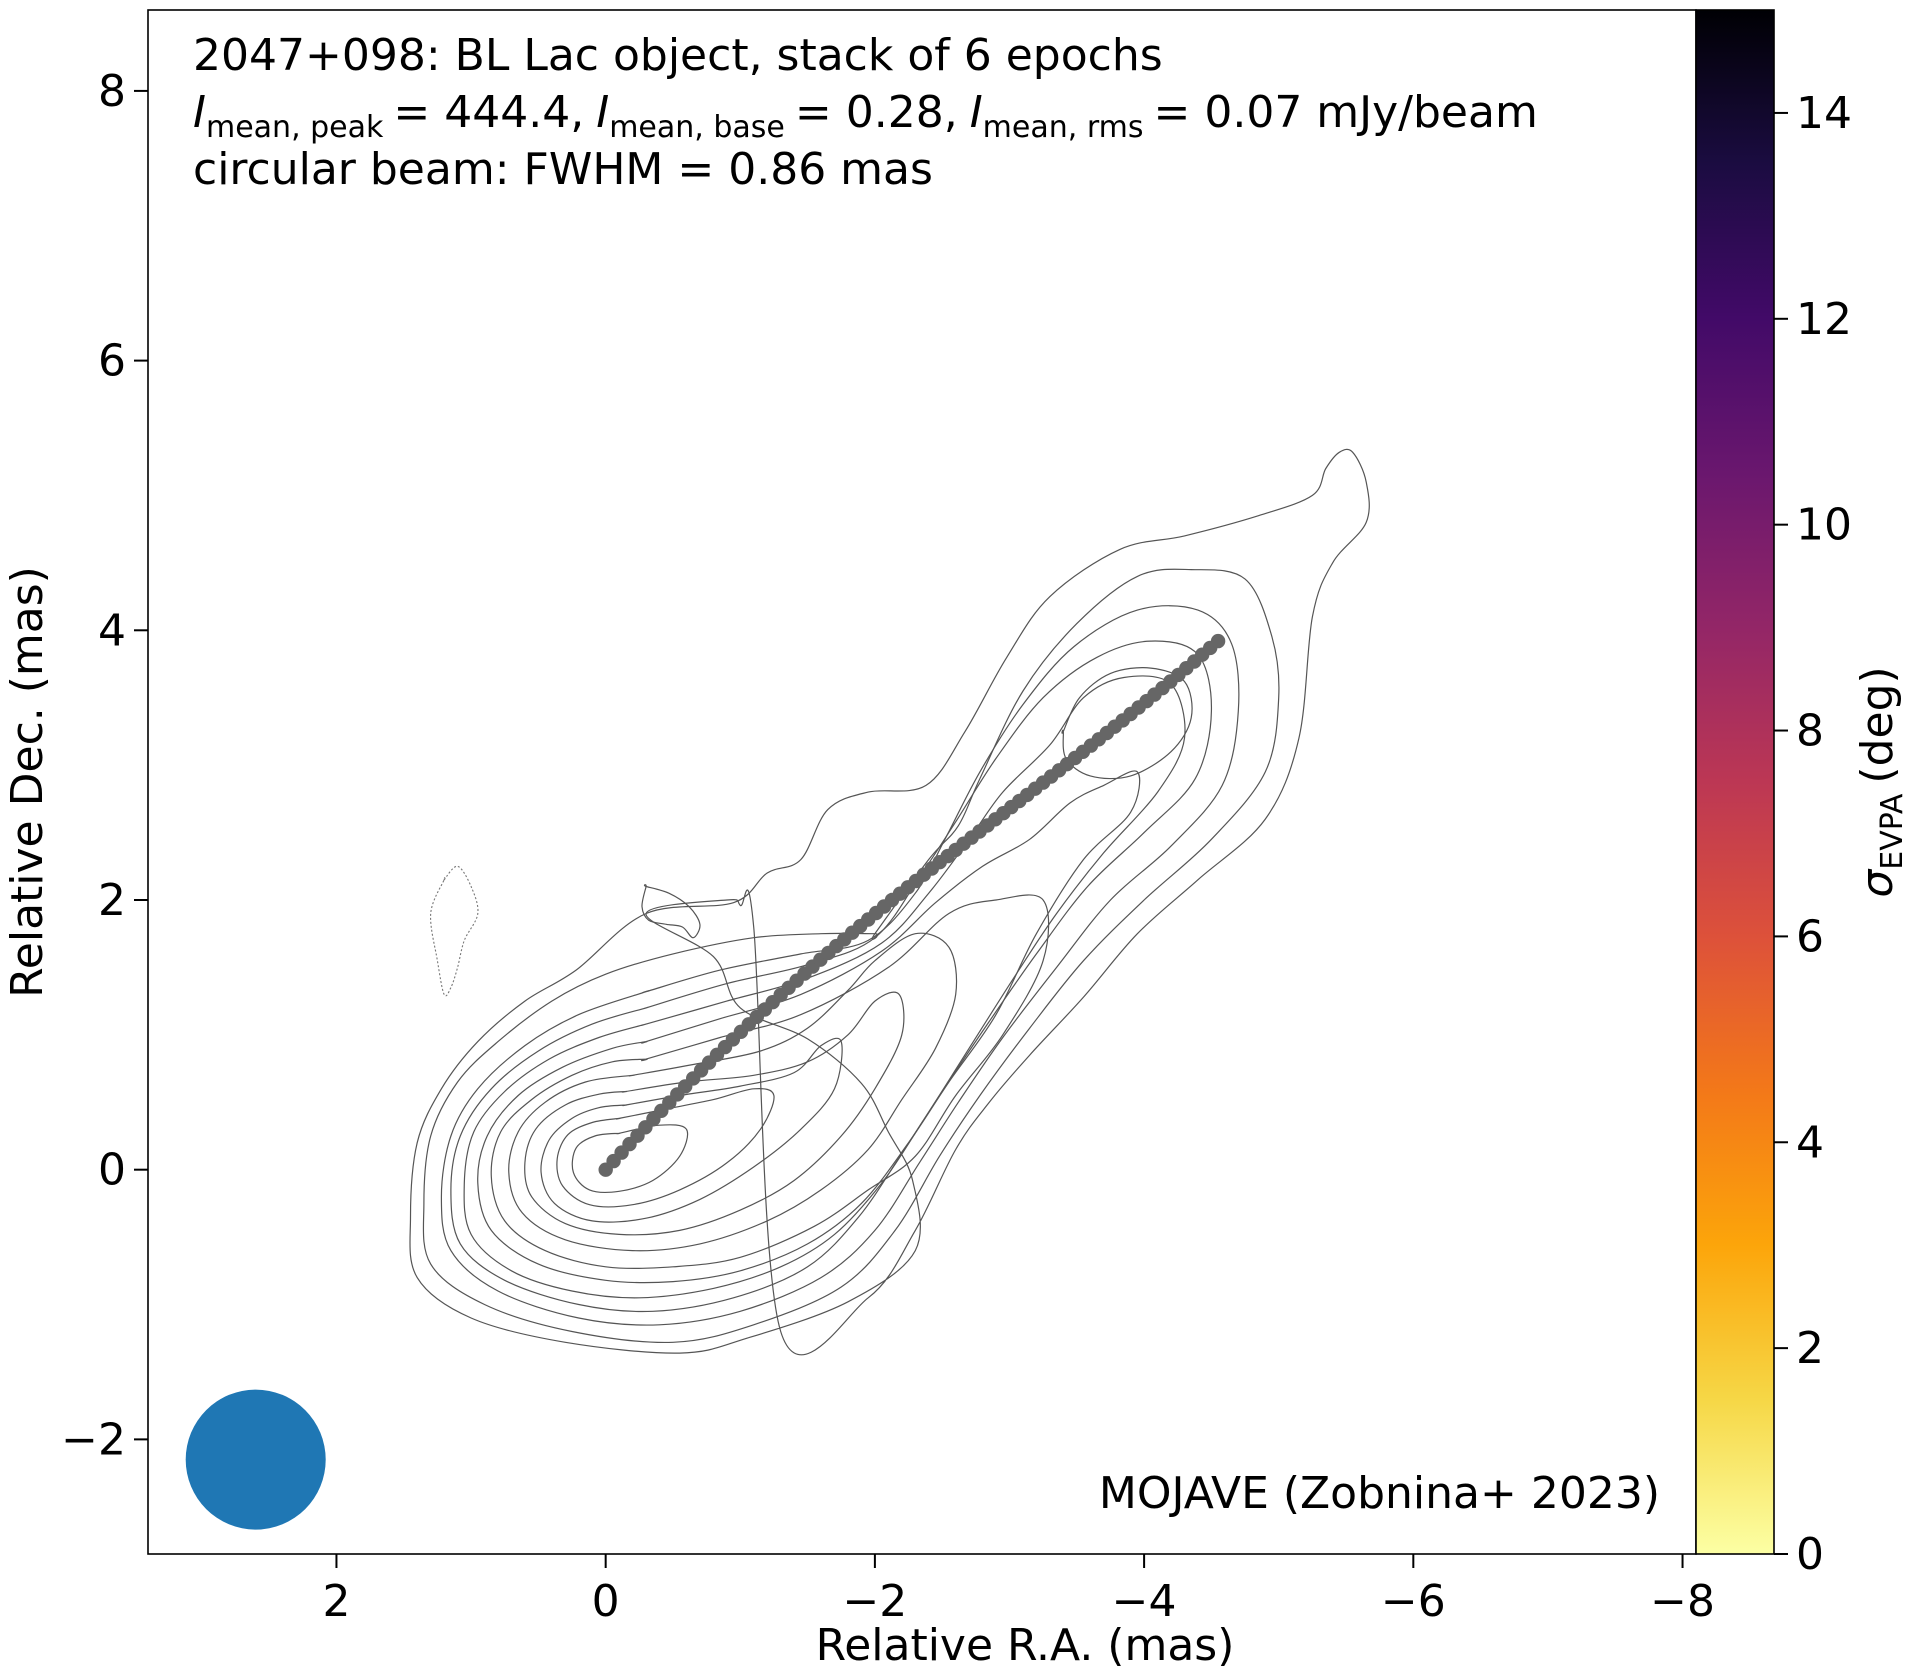 Image resolution: width=1905 pixels, height=1674 pixels. I want to click on colorbar-label-subscript: EVPA, so click(1890, 831).